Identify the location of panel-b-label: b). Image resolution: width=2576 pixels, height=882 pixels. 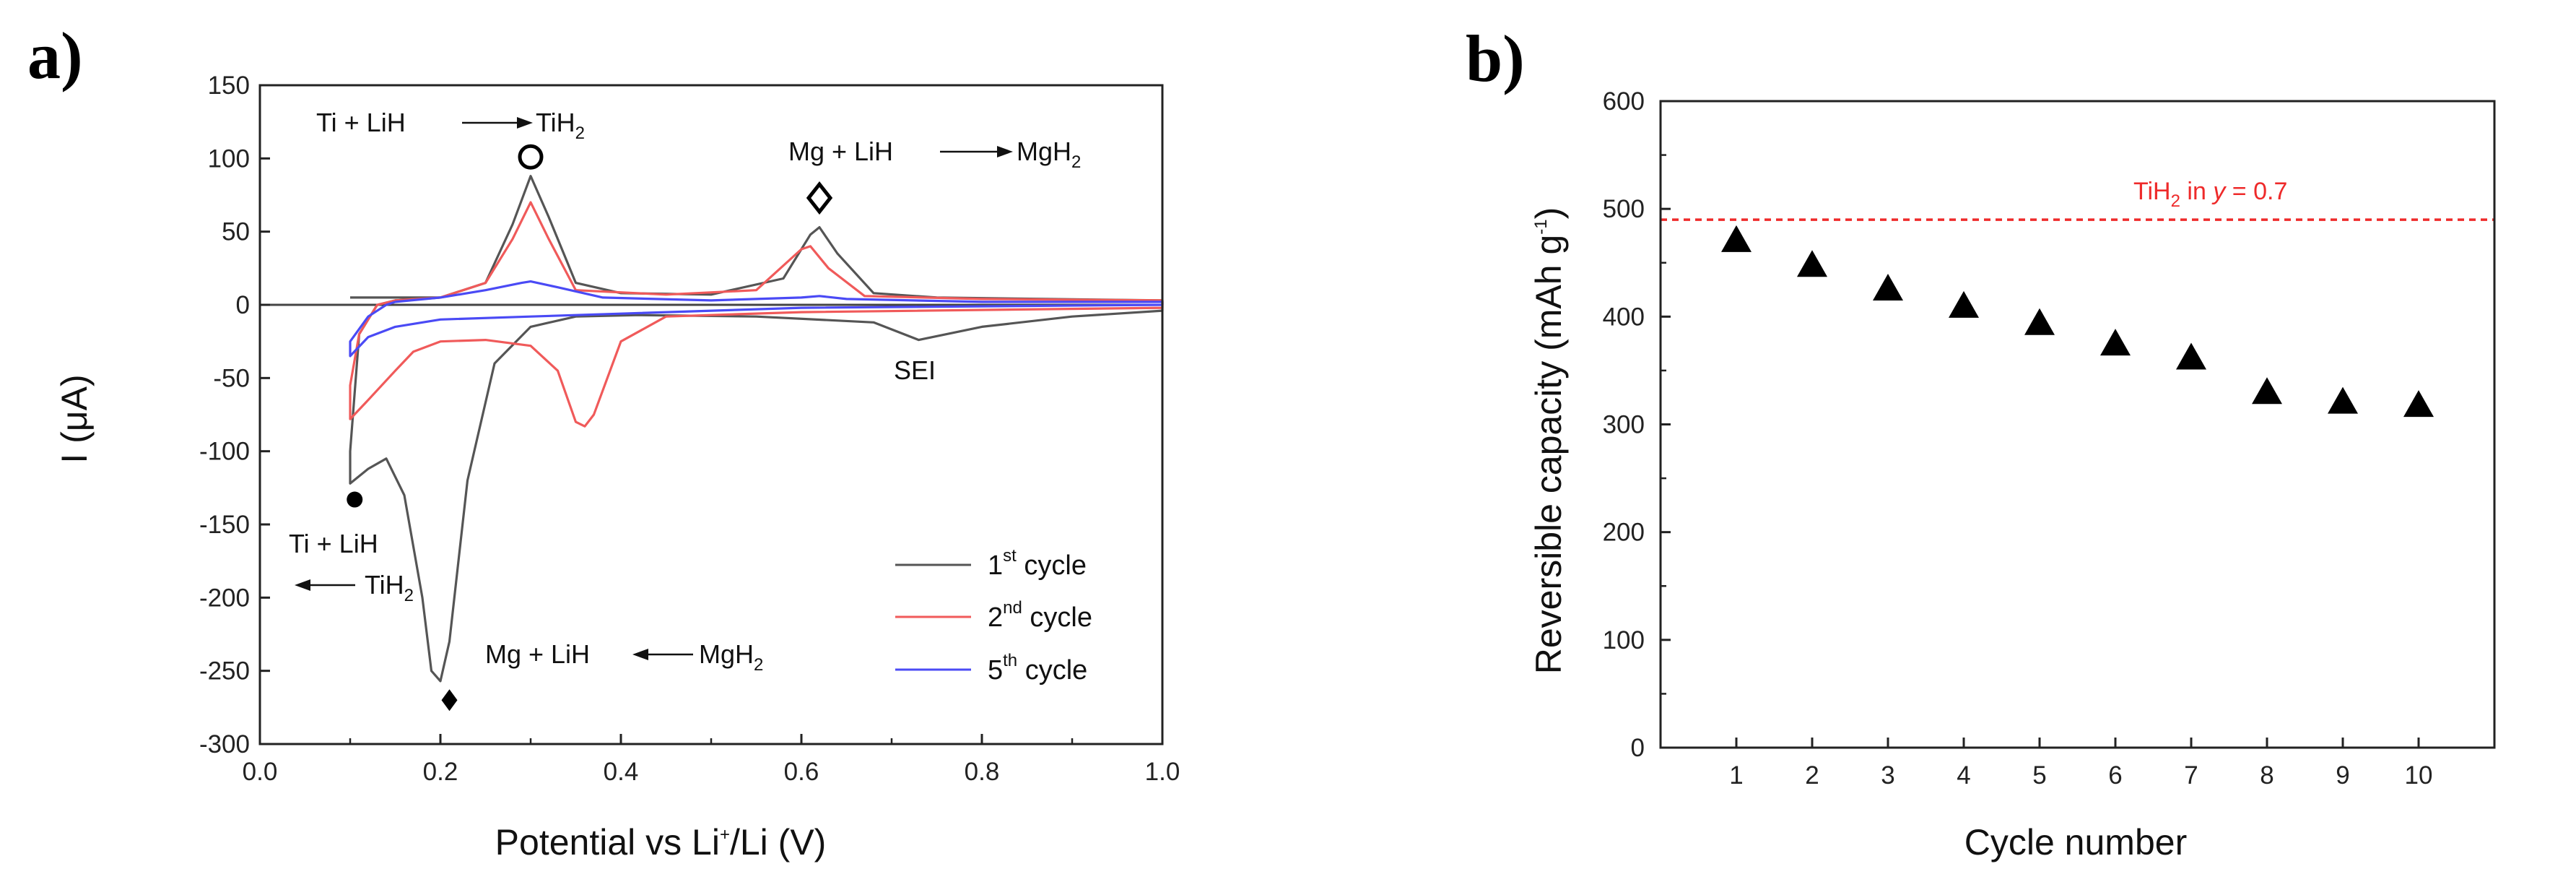
(1495, 58).